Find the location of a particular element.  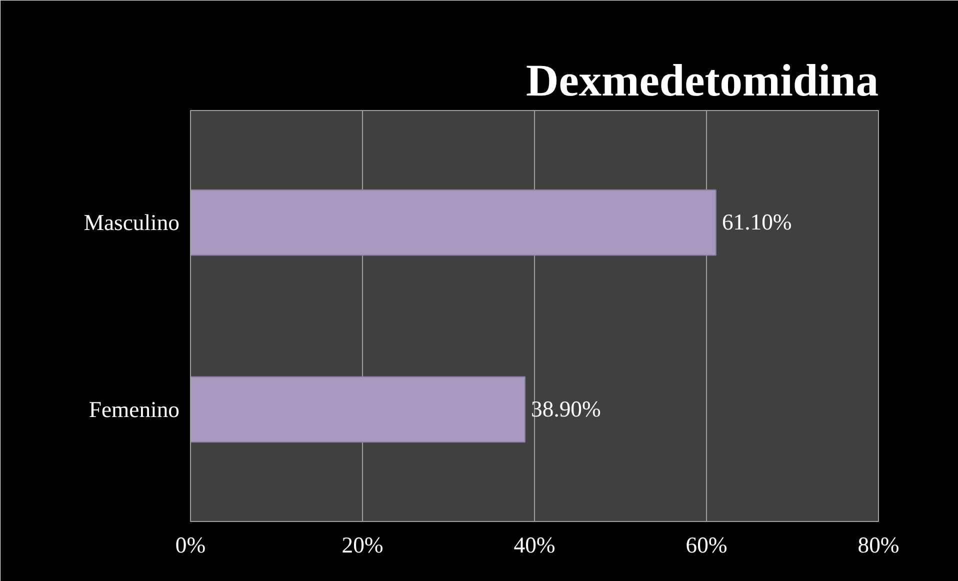

chart-title: Dexmedetomidina is located at coordinates (702, 81).